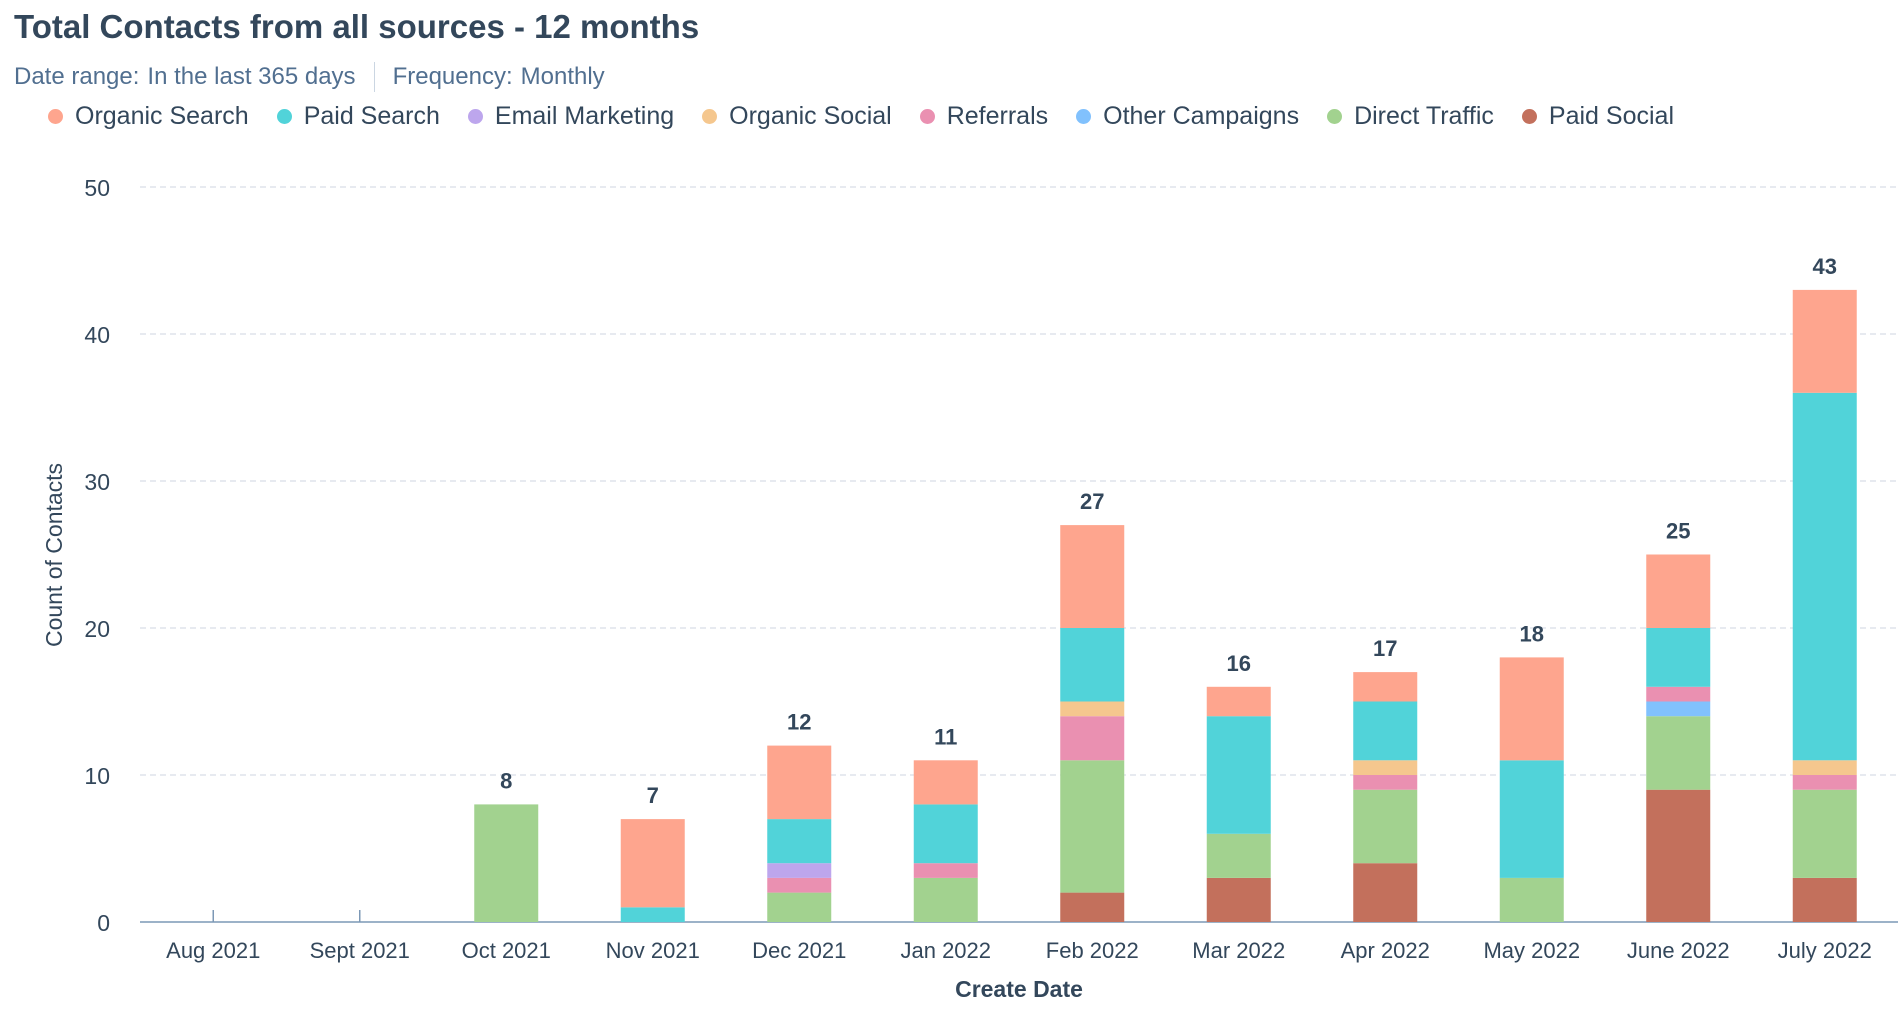 Image resolution: width=1900 pixels, height=1016 pixels. I want to click on x-tick-label: Feb 2022, so click(1092, 950).